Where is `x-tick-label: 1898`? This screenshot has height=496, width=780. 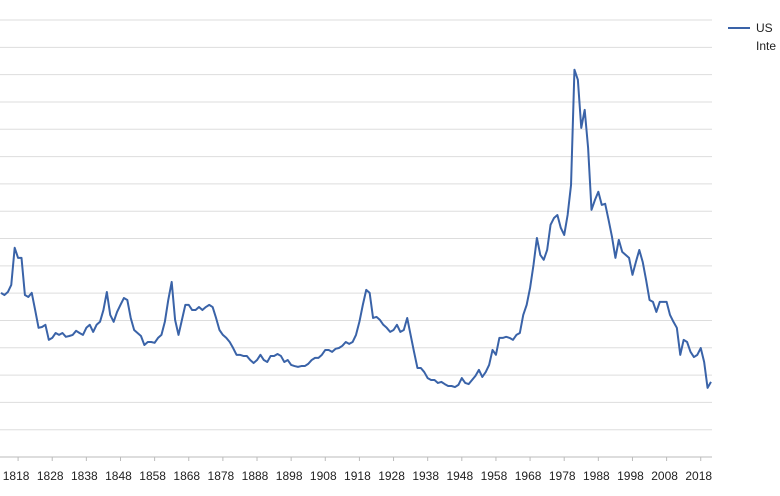
x-tick-label: 1898 is located at coordinates (289, 476).